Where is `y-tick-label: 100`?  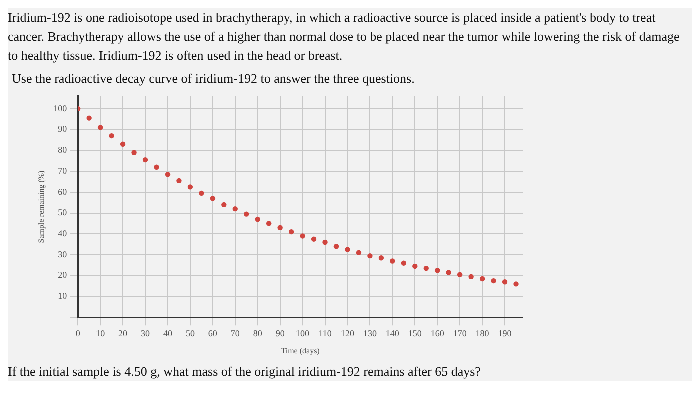 y-tick-label: 100 is located at coordinates (61, 108).